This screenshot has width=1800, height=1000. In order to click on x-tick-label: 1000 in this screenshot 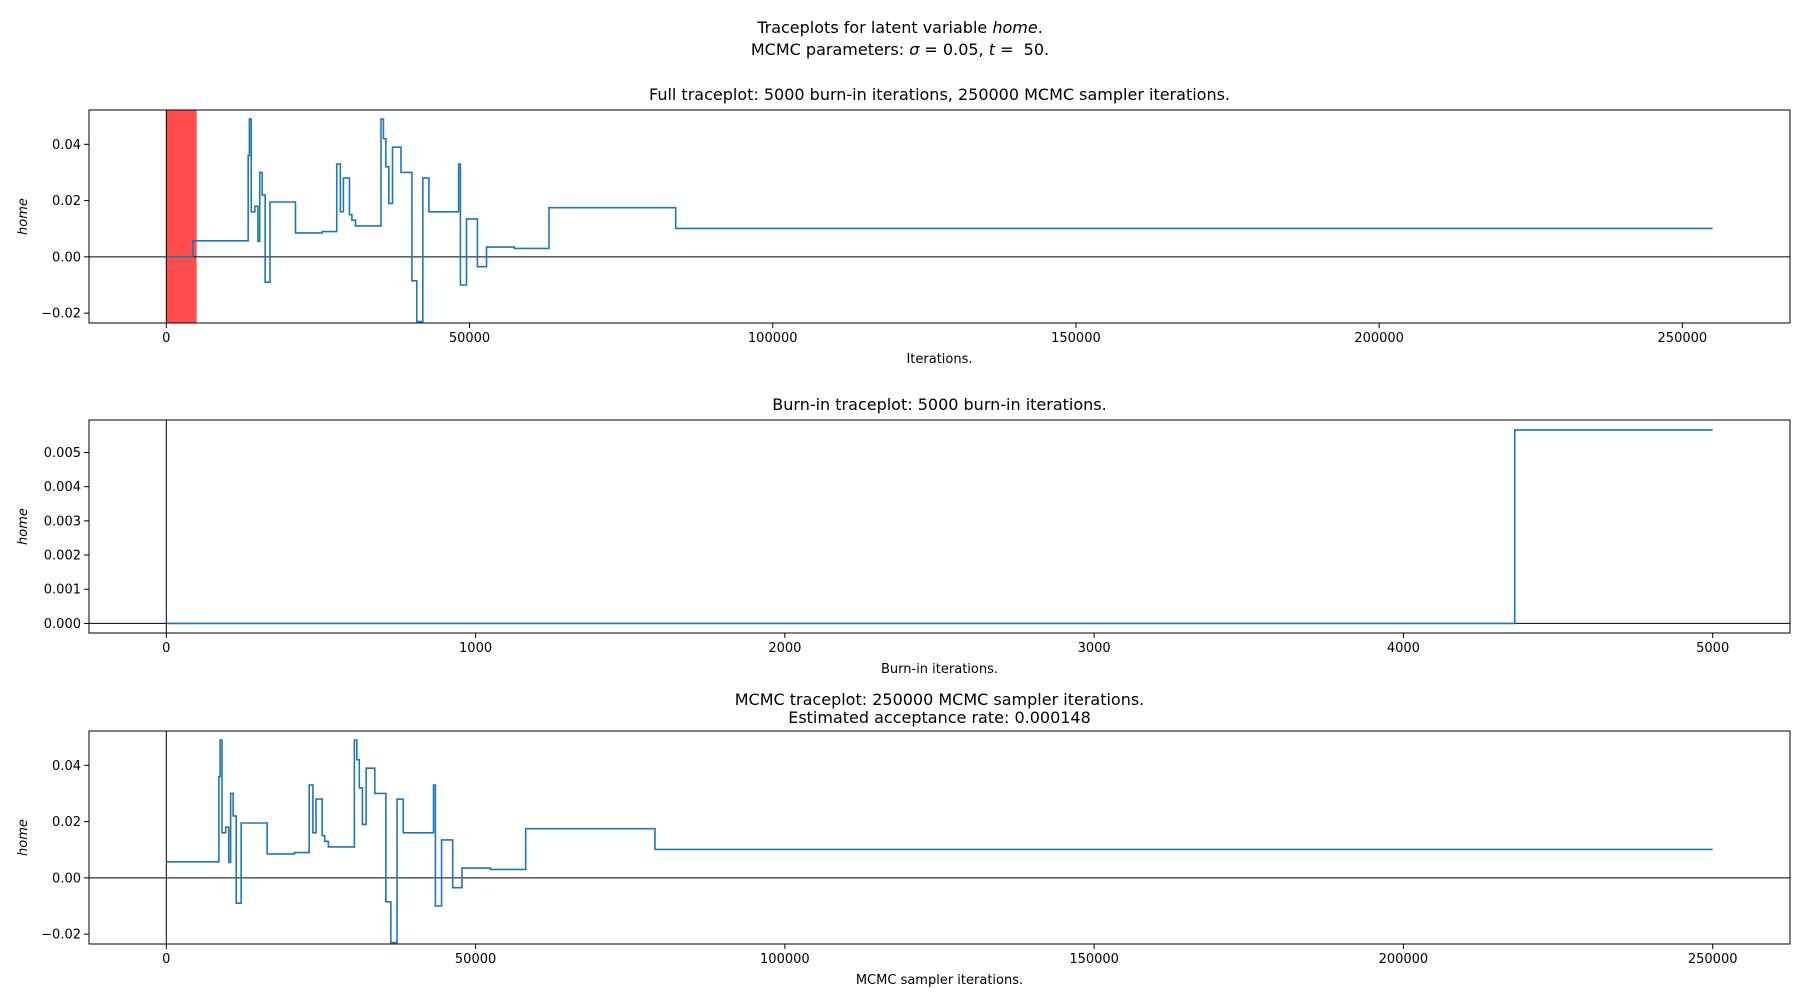, I will do `click(475, 648)`.